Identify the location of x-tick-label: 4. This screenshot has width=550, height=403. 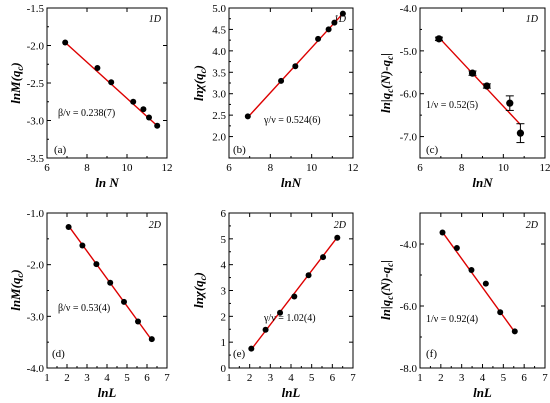
(483, 378).